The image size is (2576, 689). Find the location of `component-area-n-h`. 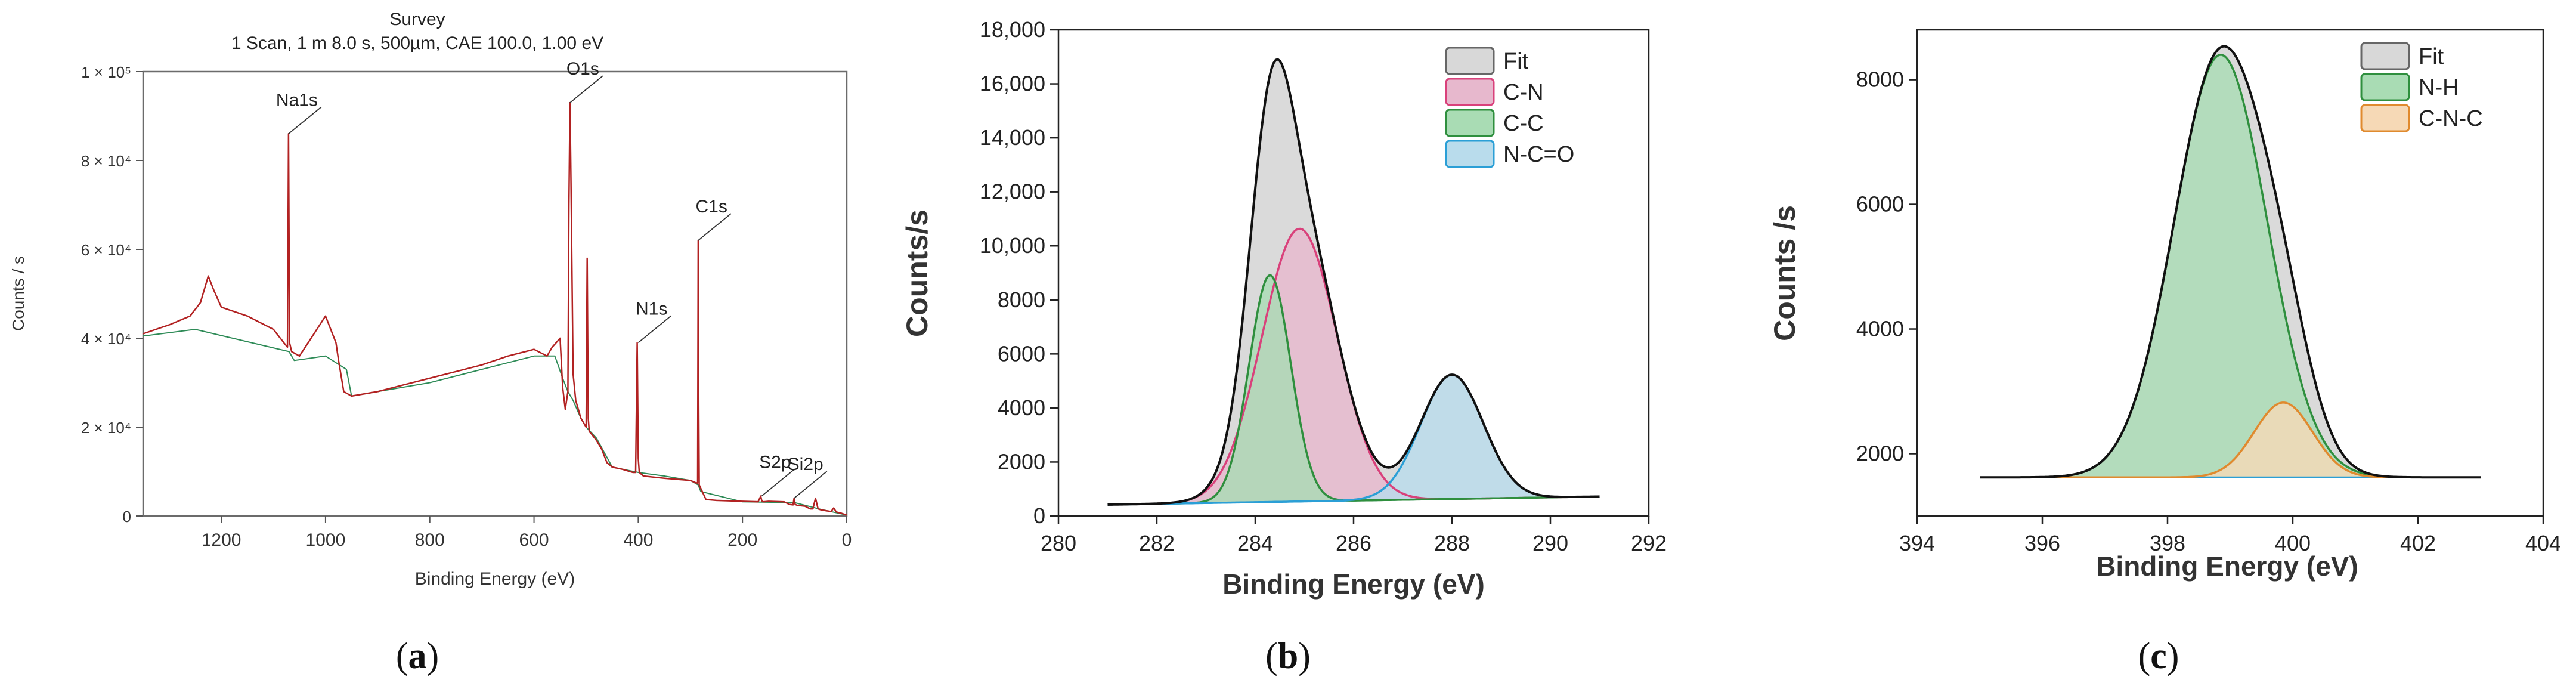

component-area-n-h is located at coordinates (2230, 266).